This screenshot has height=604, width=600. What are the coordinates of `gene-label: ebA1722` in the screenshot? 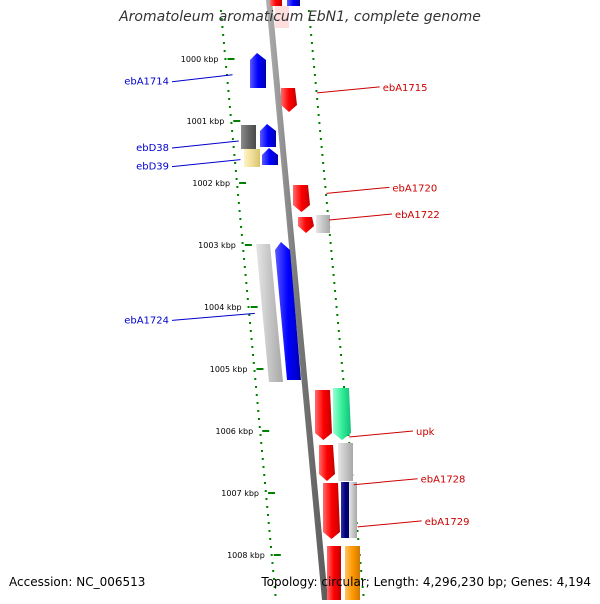 It's located at (417, 215).